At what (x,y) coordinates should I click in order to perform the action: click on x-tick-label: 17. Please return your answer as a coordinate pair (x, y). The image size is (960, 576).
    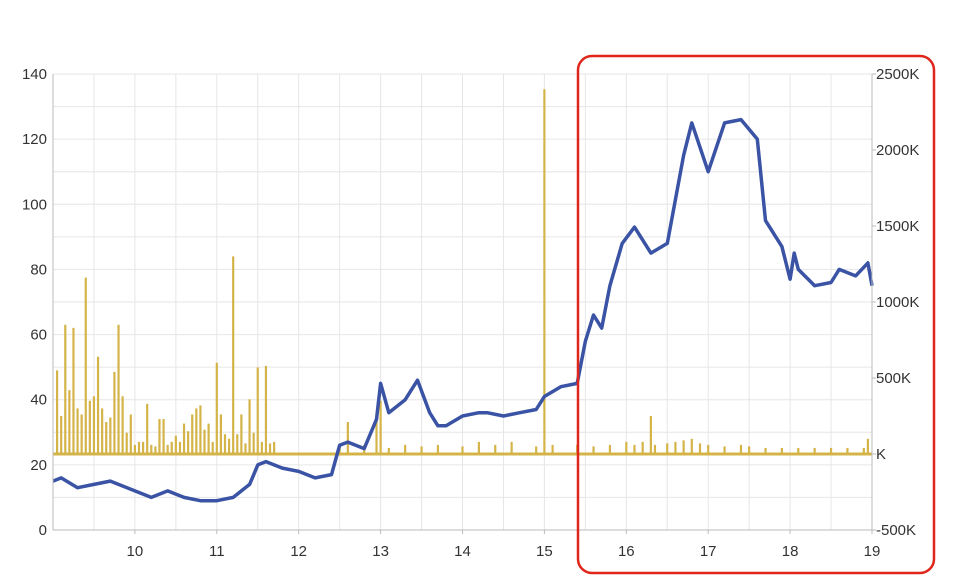
    Looking at the image, I should click on (708, 551).